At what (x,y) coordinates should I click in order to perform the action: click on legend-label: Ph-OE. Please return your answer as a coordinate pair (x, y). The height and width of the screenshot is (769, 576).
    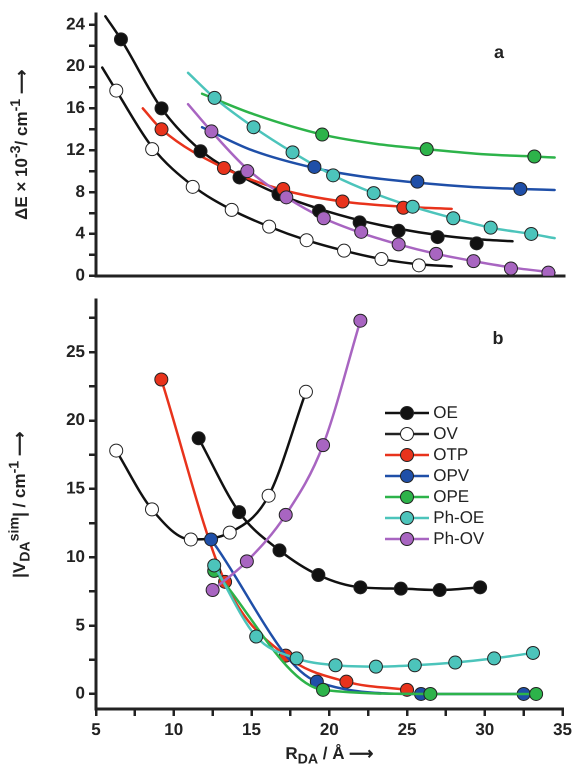
    Looking at the image, I should click on (458, 518).